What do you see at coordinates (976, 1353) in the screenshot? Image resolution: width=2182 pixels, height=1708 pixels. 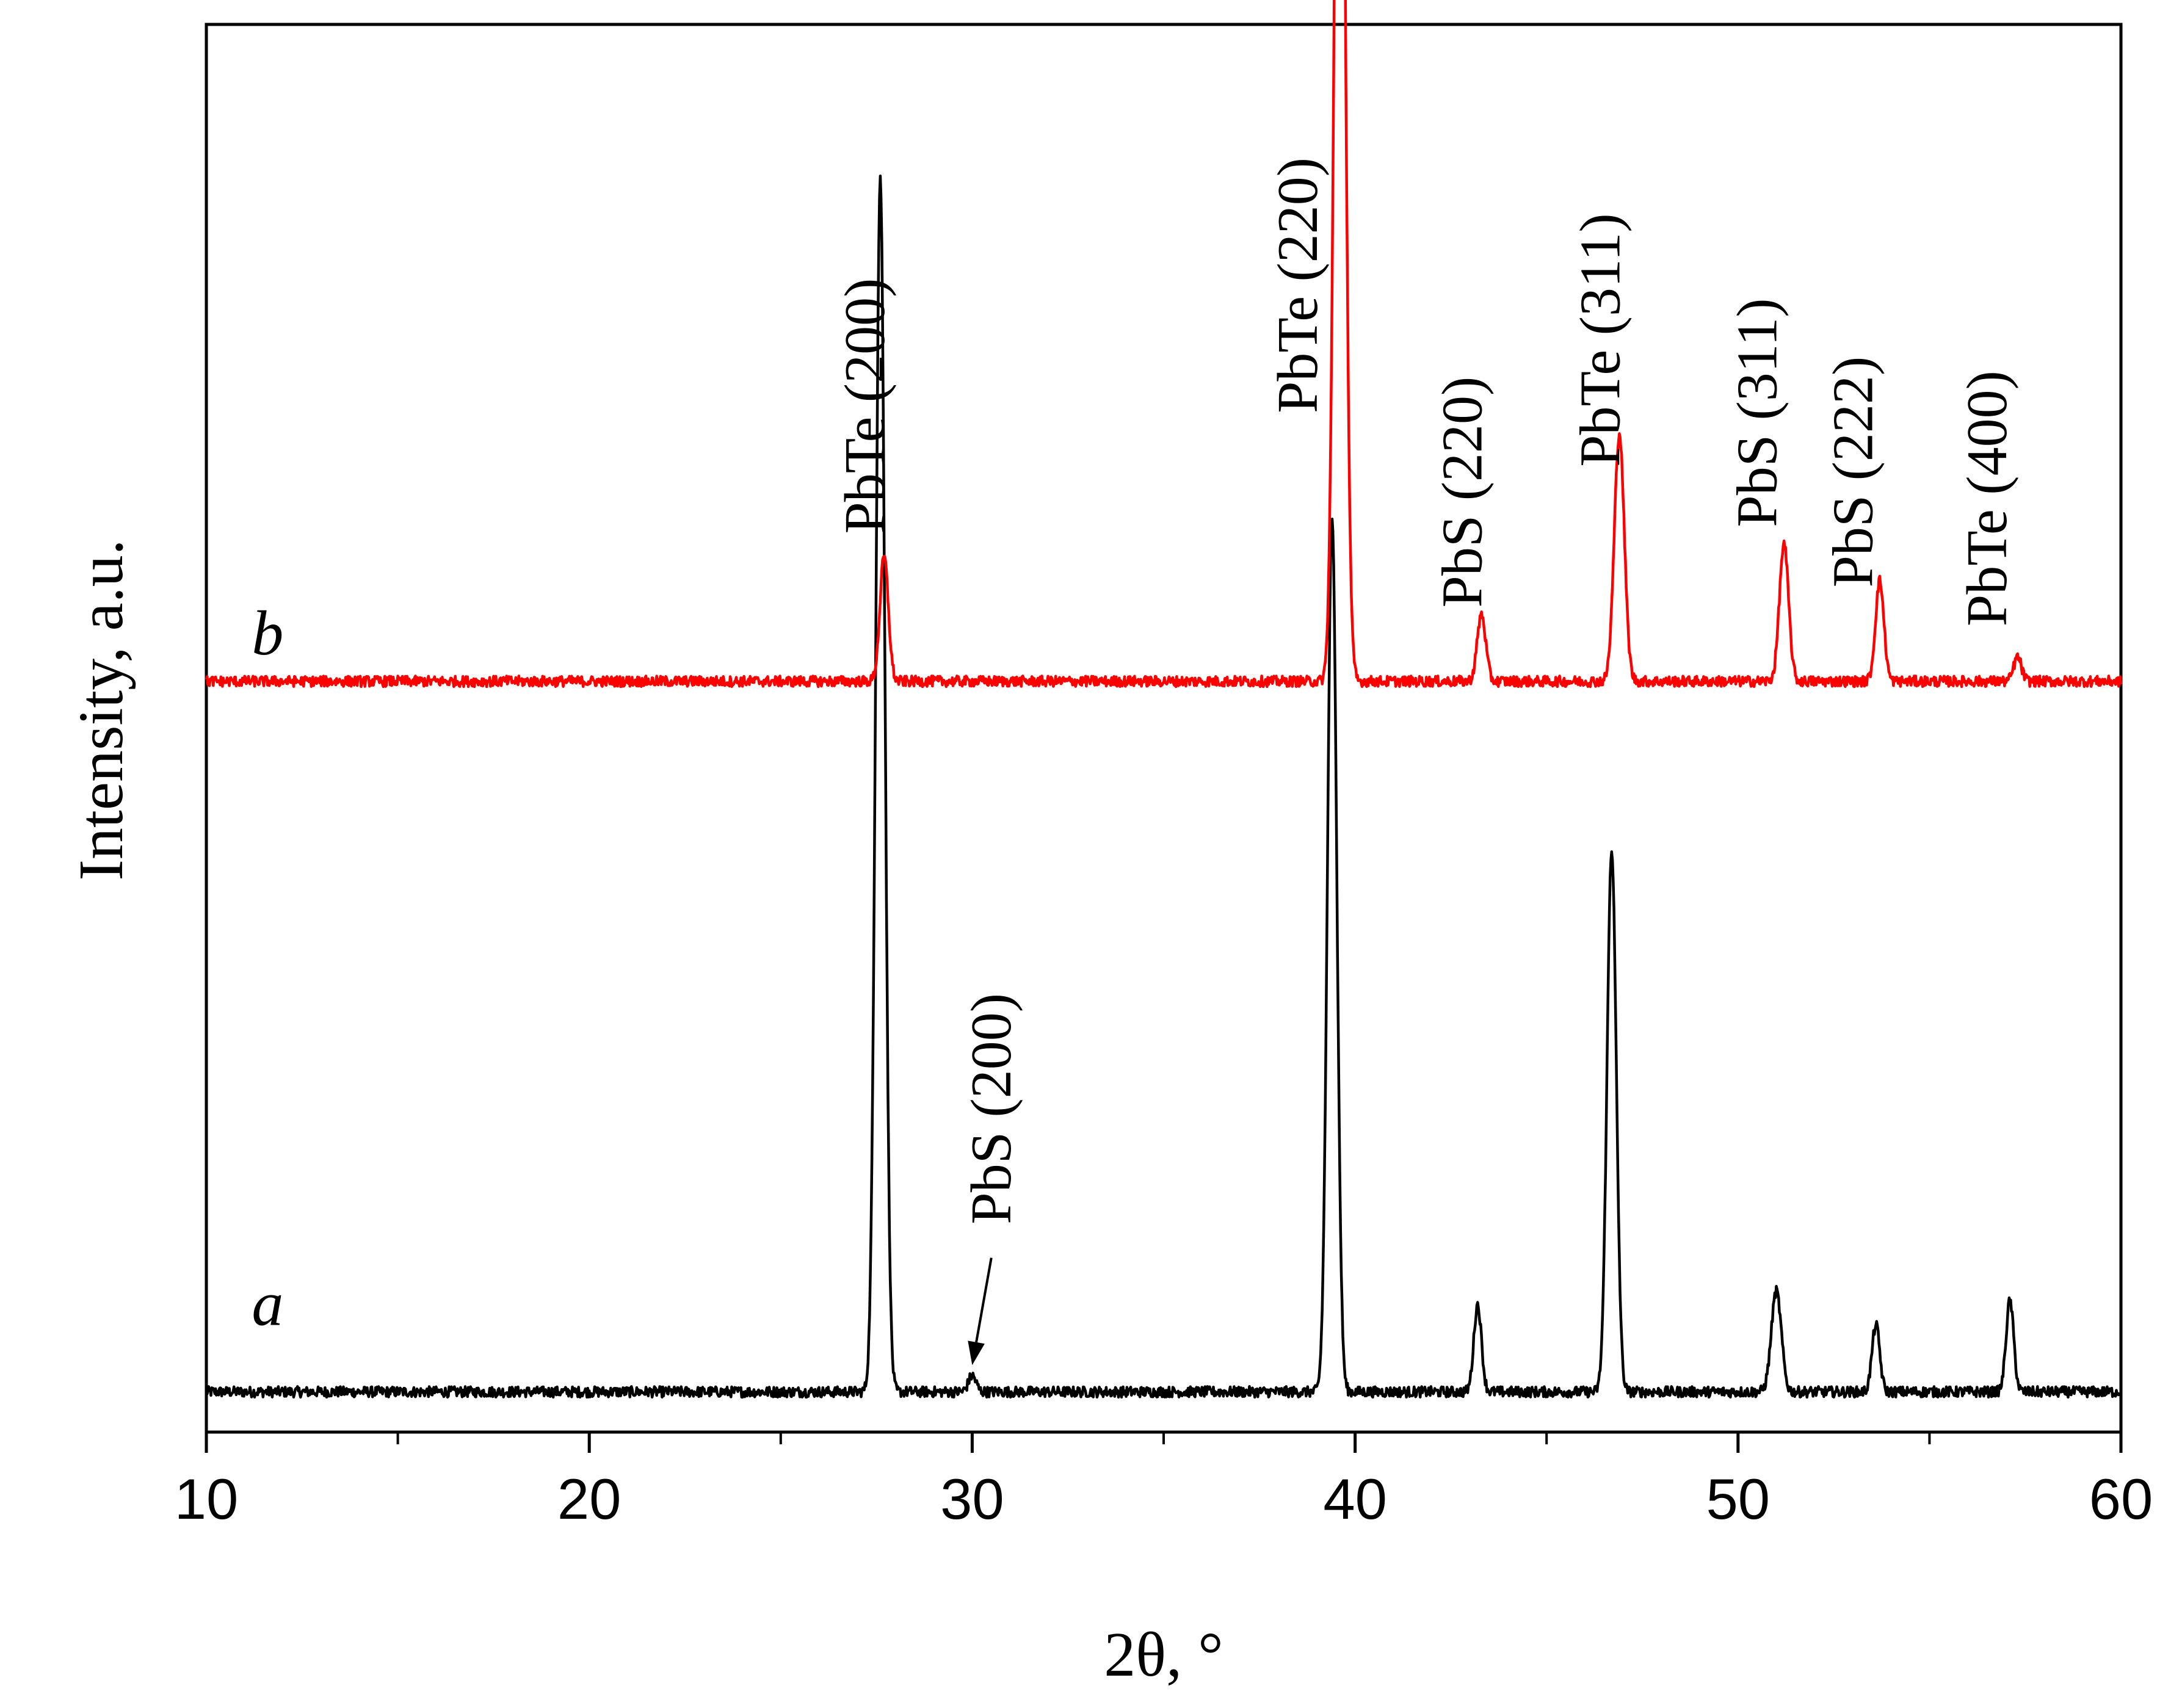 I see `annotation-arrow-head` at bounding box center [976, 1353].